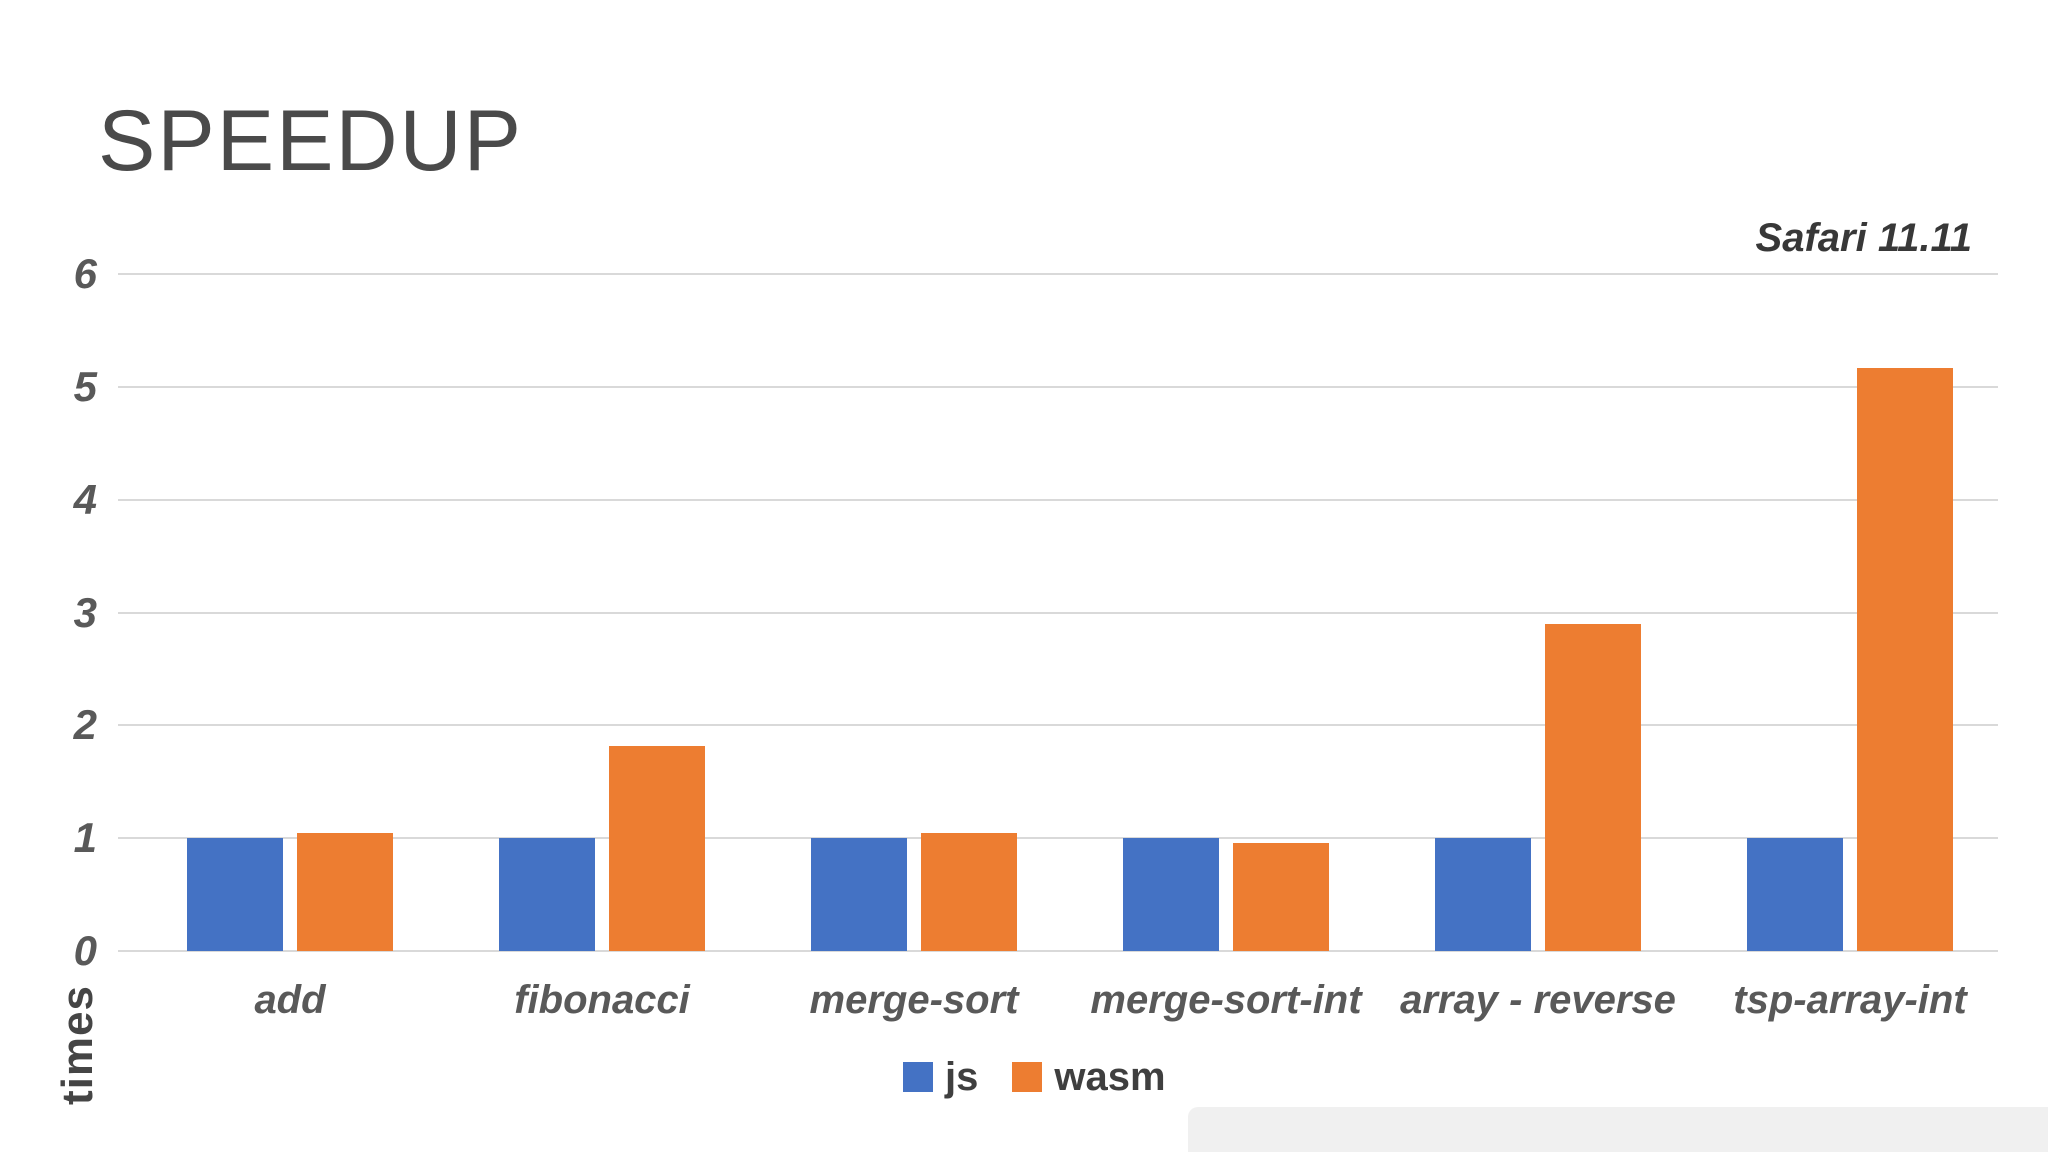  What do you see at coordinates (1226, 1000) in the screenshot?
I see `x-category-label-4: merge-sort-int` at bounding box center [1226, 1000].